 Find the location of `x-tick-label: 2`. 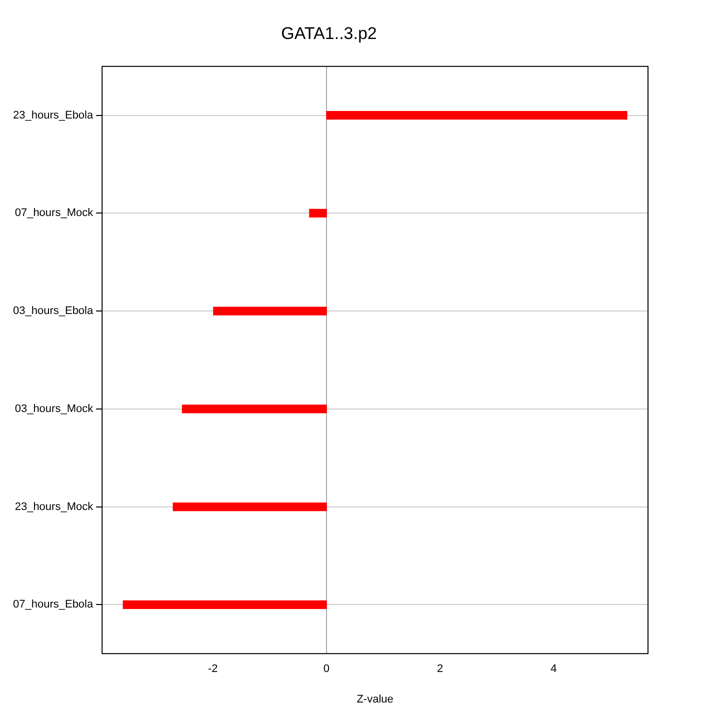

x-tick-label: 2 is located at coordinates (440, 669).